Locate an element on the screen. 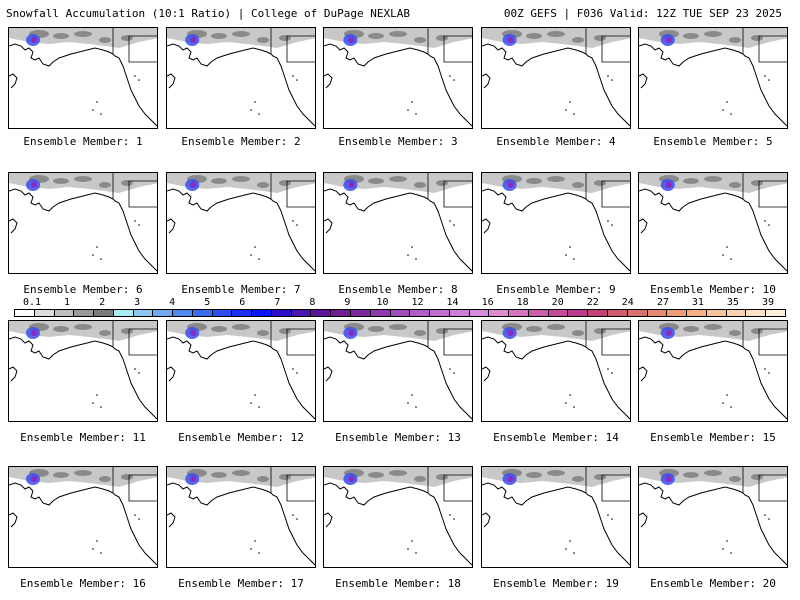  legend-label: 3 is located at coordinates (137, 302).